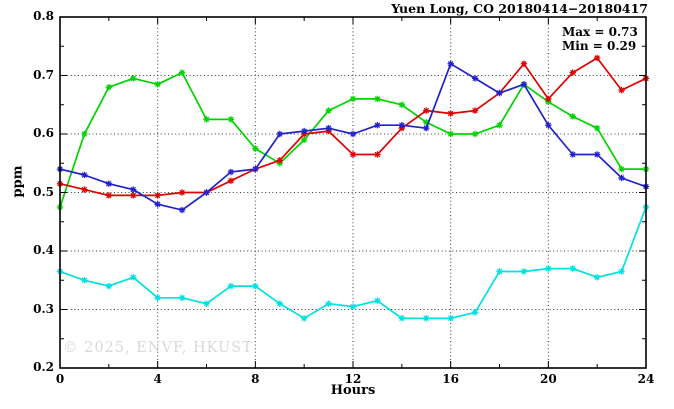 This screenshot has height=409, width=674. Describe the element at coordinates (548, 379) in the screenshot. I see `x-tick-label: 20` at that location.